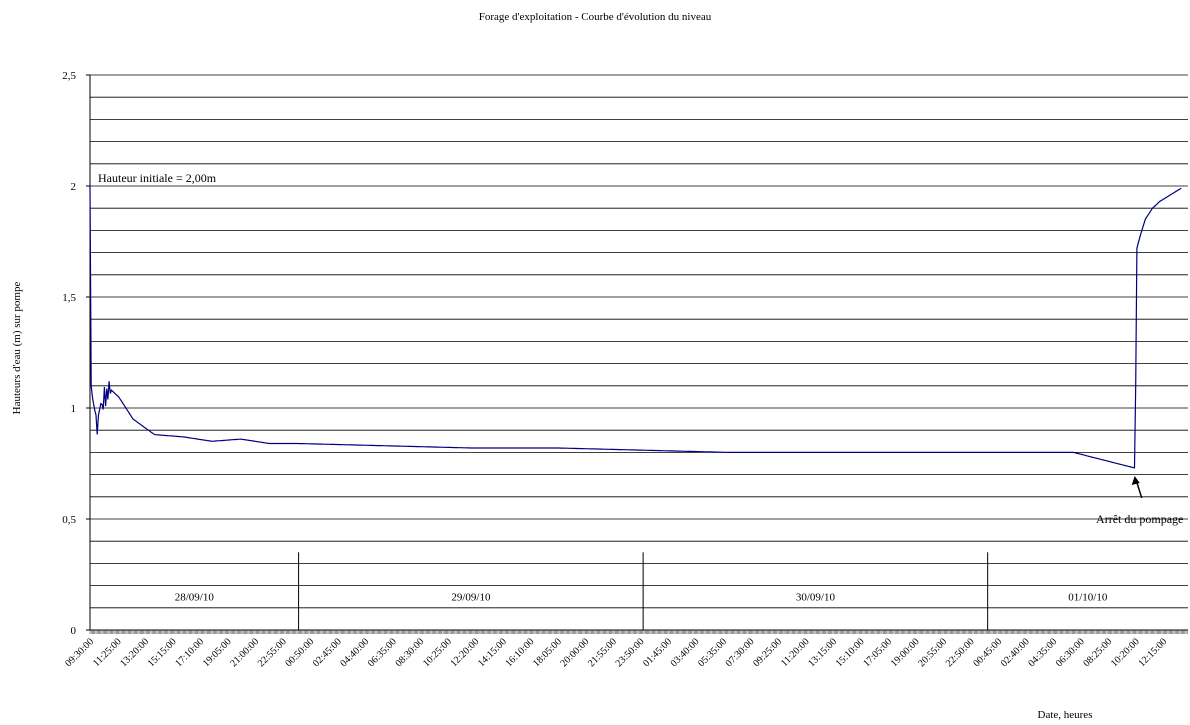 Image resolution: width=1190 pixels, height=725 pixels. I want to click on x-tick-label: 11:25:00, so click(107, 652).